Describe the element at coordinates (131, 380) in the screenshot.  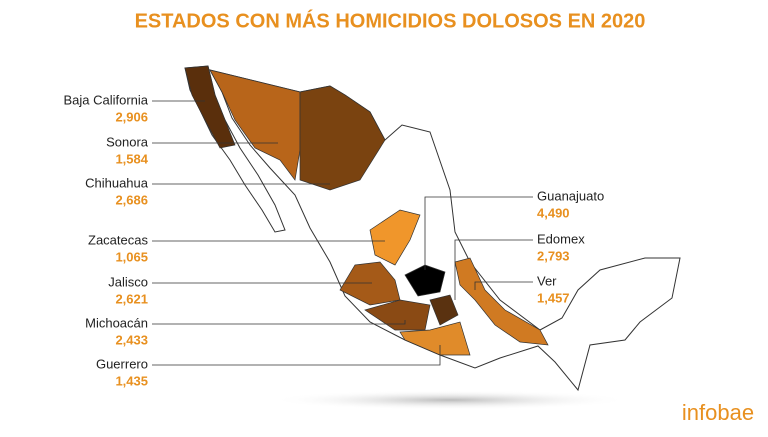
I see `state-value: 1,435` at that location.